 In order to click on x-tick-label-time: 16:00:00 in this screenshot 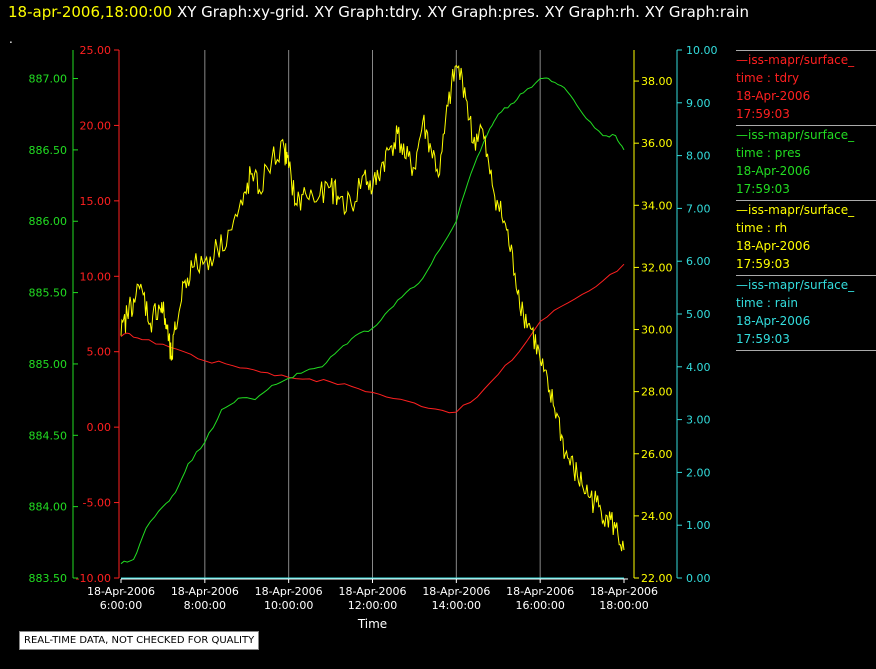, I will do `click(539, 605)`.